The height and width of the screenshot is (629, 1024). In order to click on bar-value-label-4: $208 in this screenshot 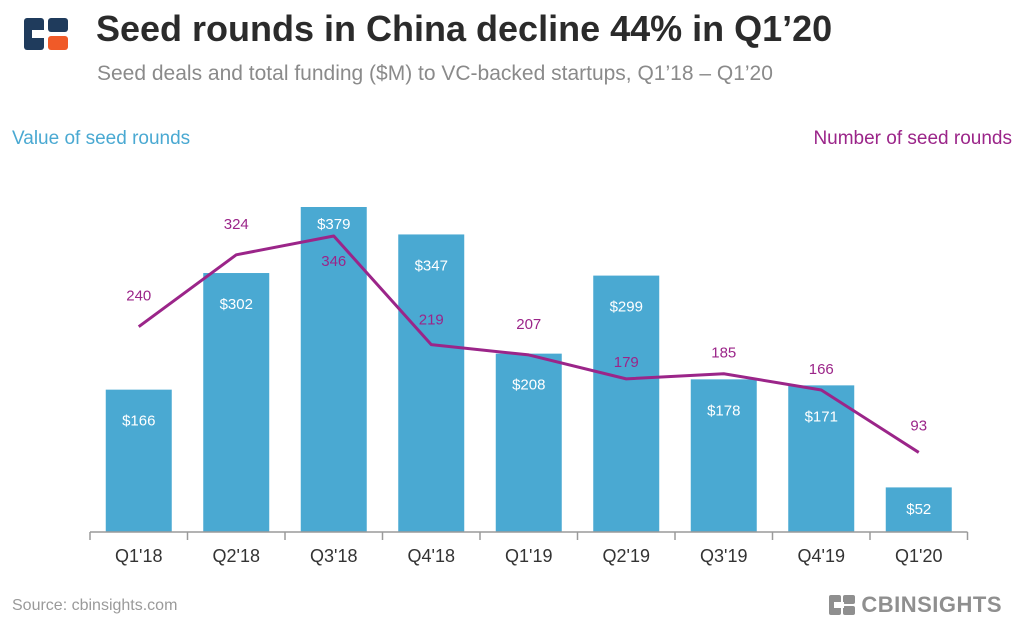, I will do `click(528, 385)`.